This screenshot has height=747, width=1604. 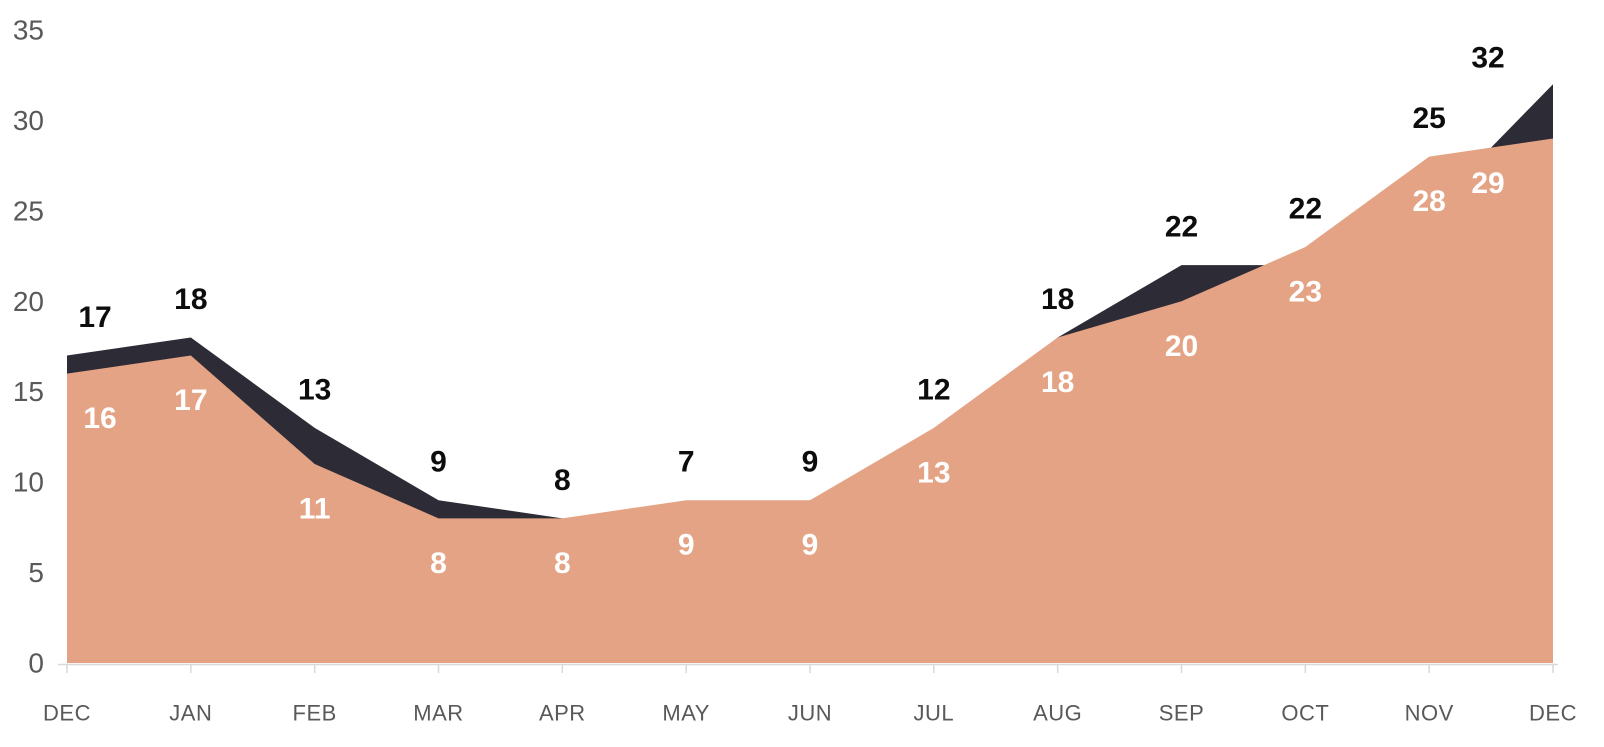 What do you see at coordinates (28, 120) in the screenshot?
I see `y-axis-tick-label: 30` at bounding box center [28, 120].